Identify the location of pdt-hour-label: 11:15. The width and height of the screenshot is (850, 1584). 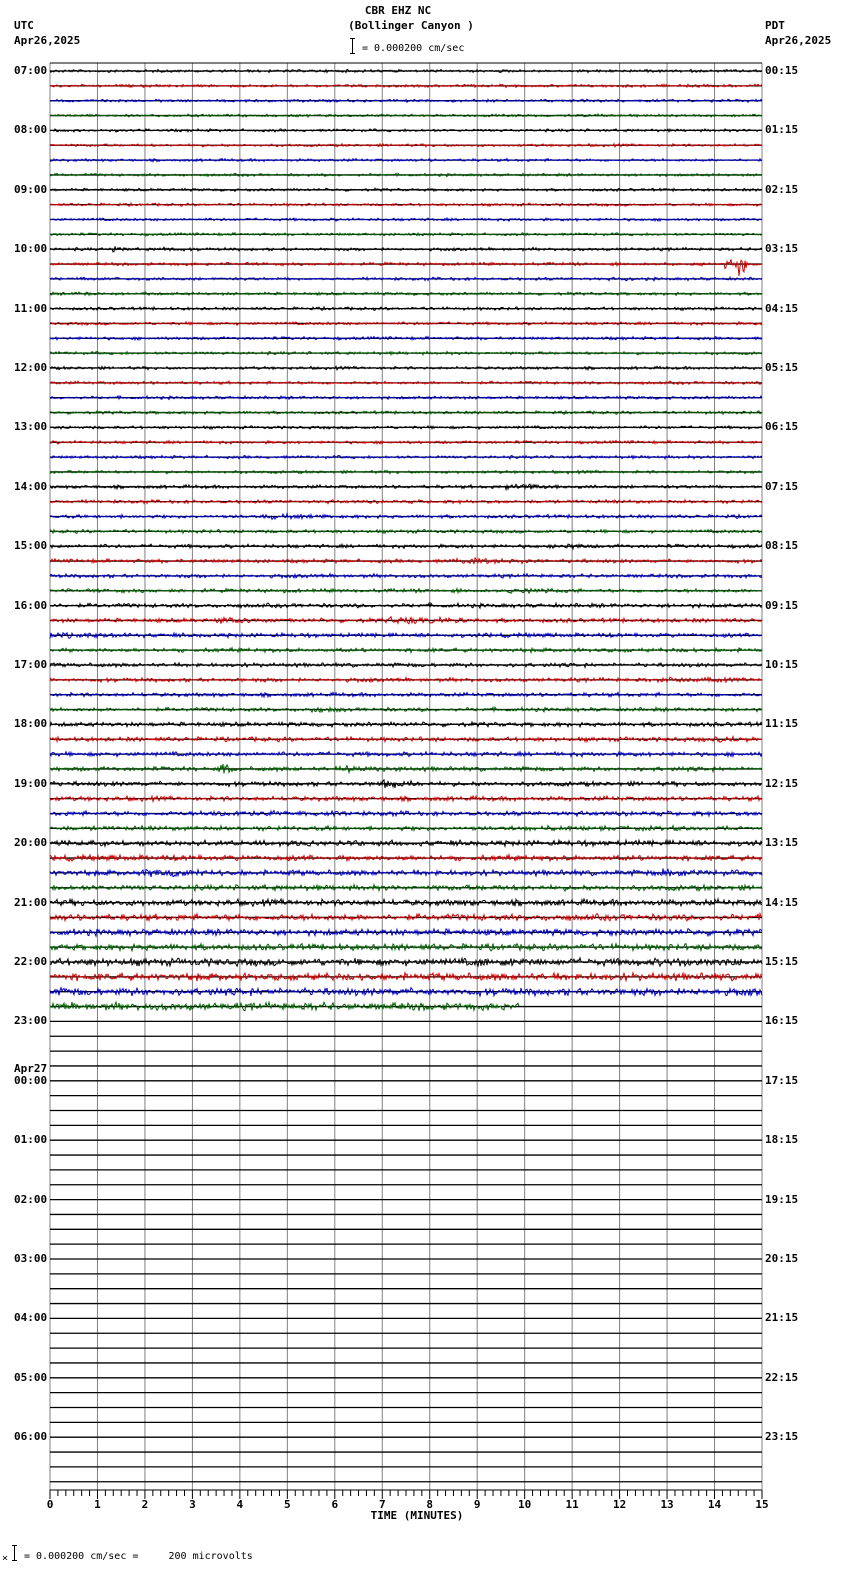
(782, 724).